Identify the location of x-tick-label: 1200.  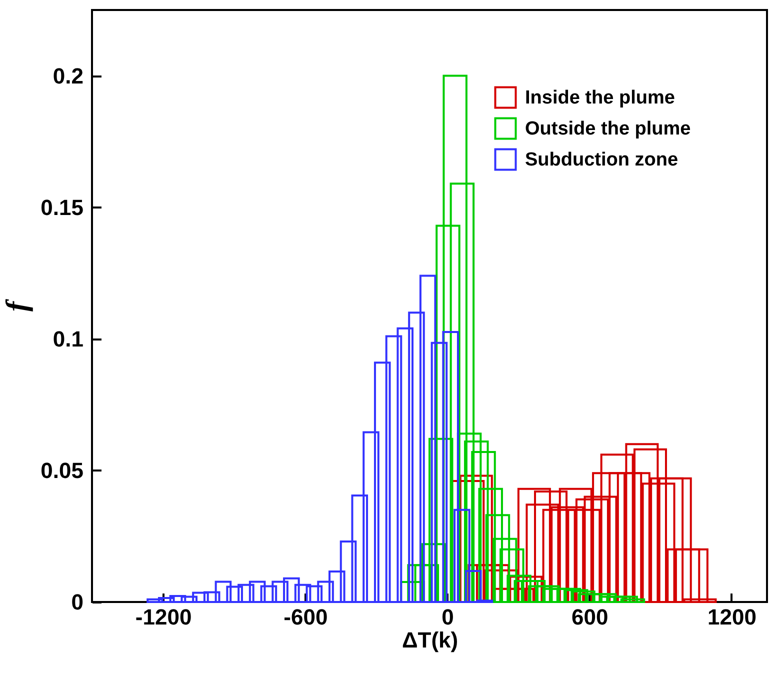
(731, 617).